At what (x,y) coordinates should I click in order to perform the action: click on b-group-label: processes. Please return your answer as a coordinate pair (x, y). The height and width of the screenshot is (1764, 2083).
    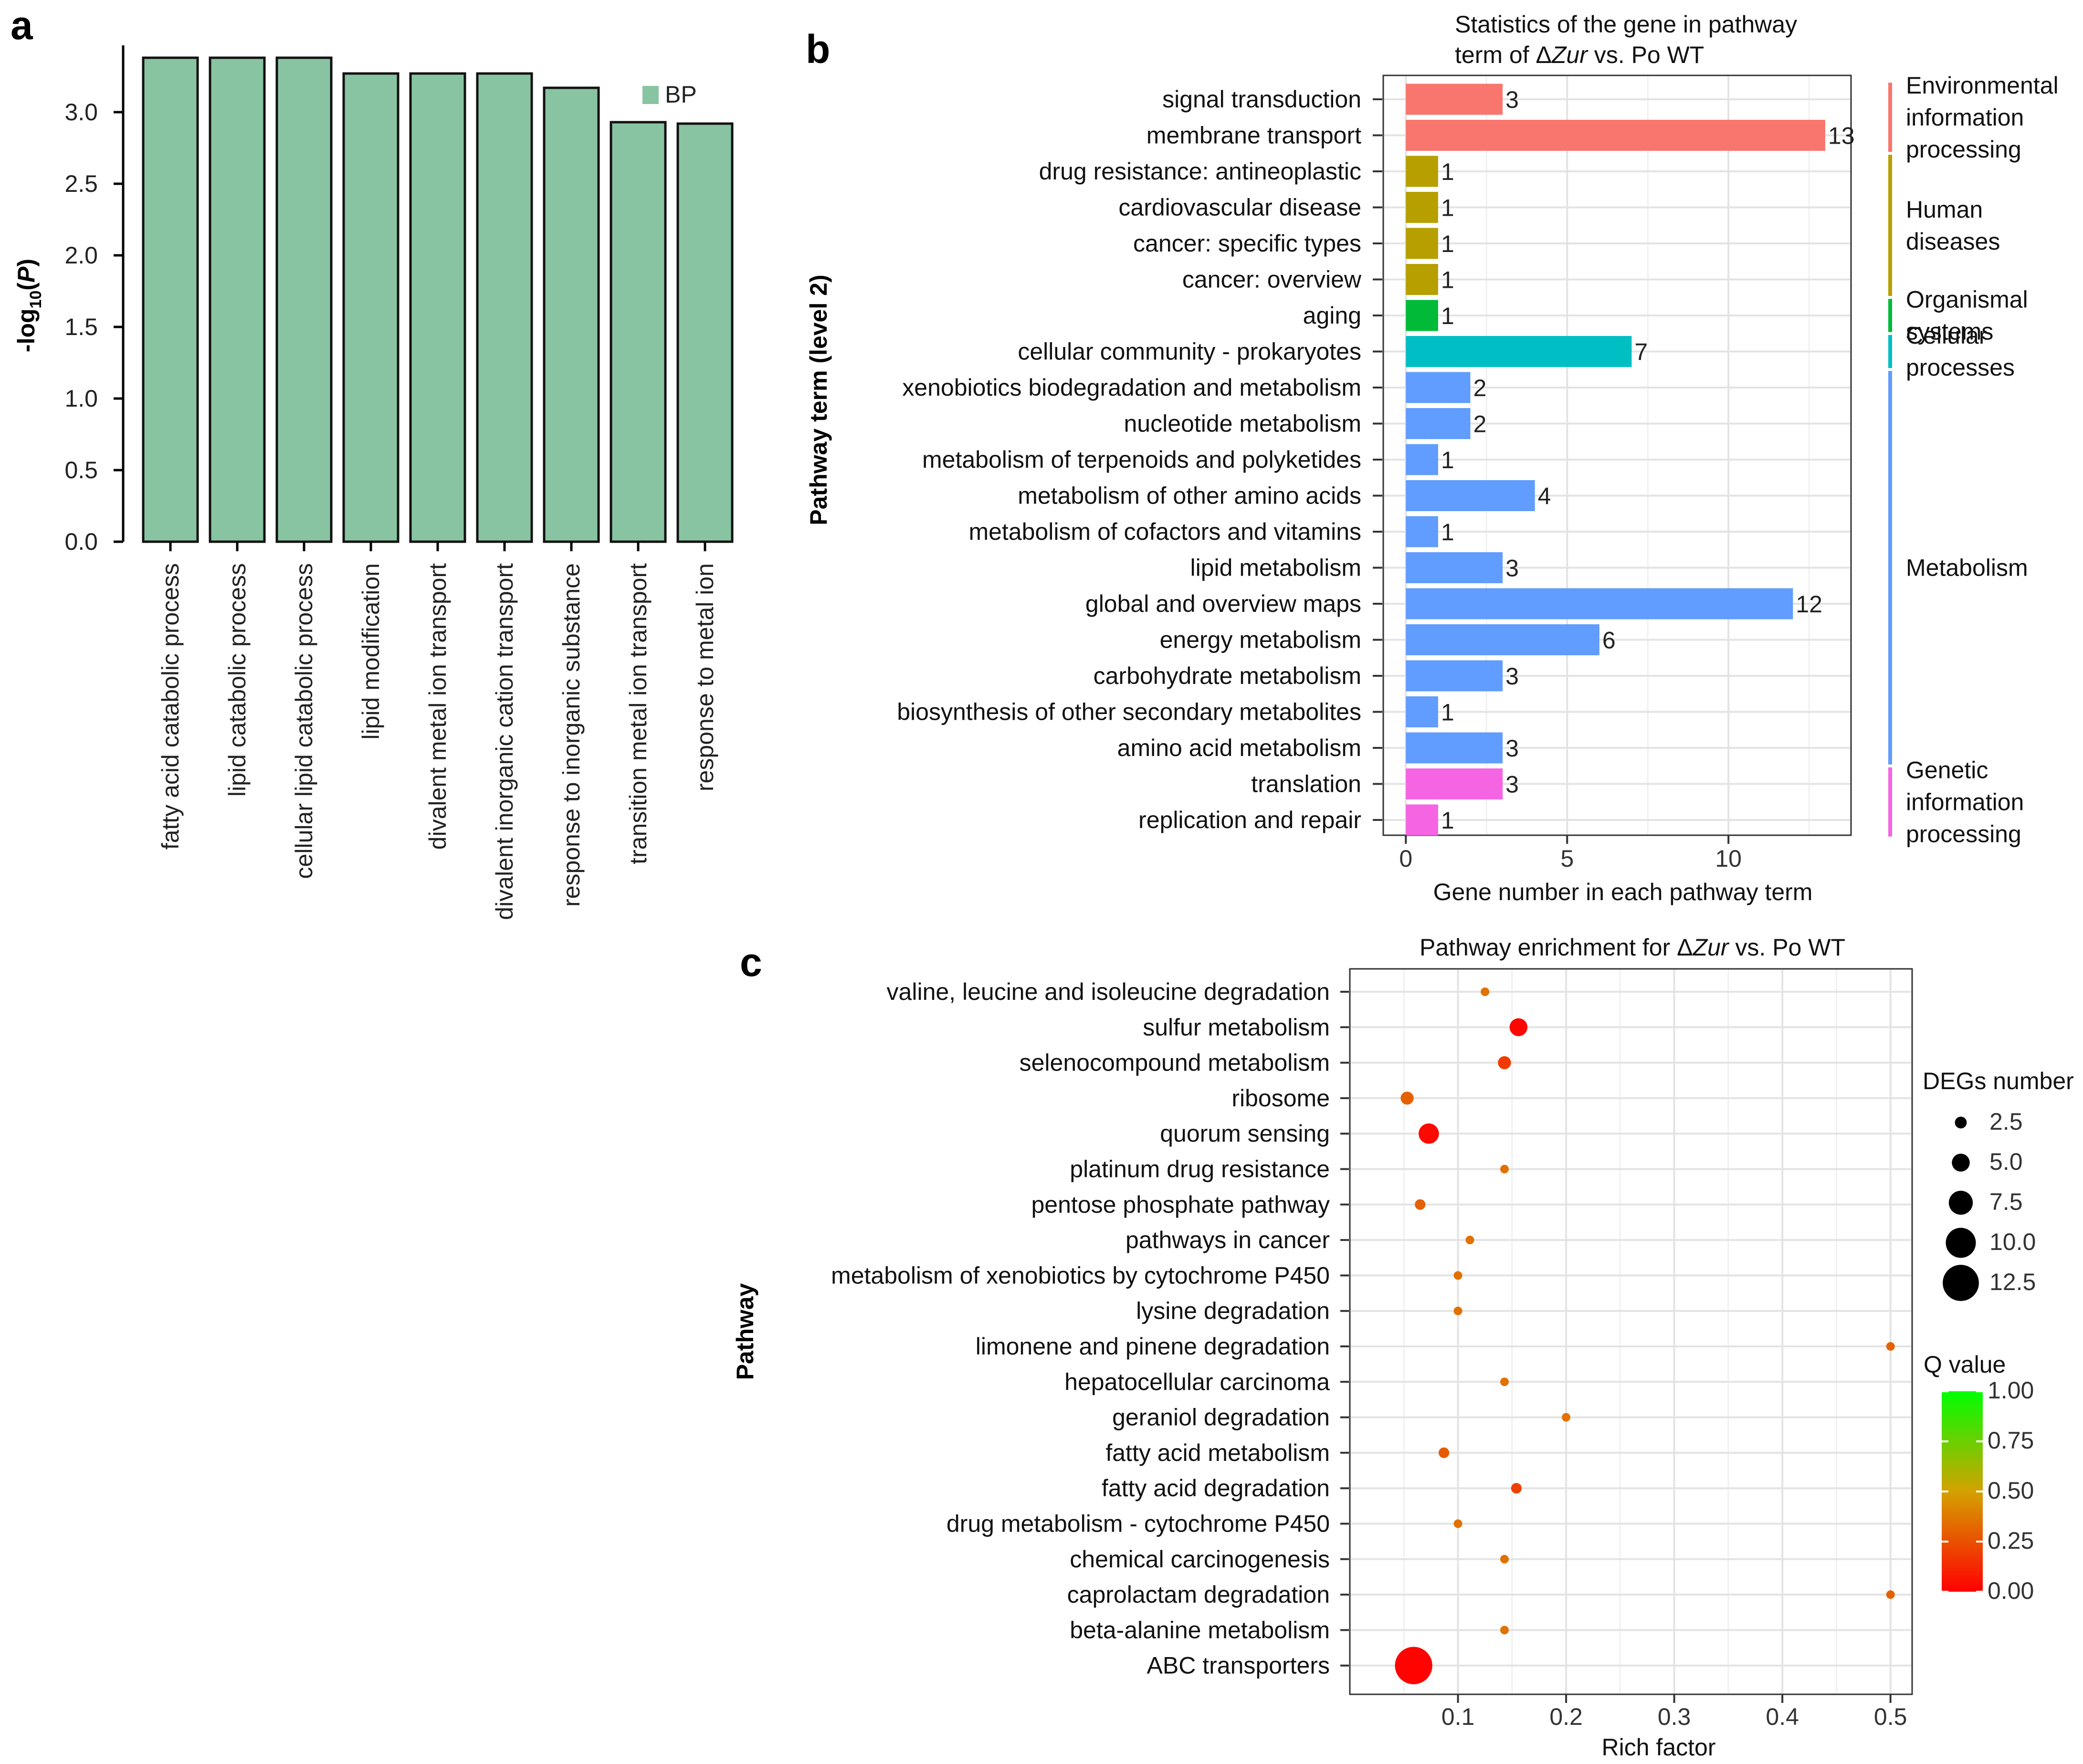
    Looking at the image, I should click on (1960, 367).